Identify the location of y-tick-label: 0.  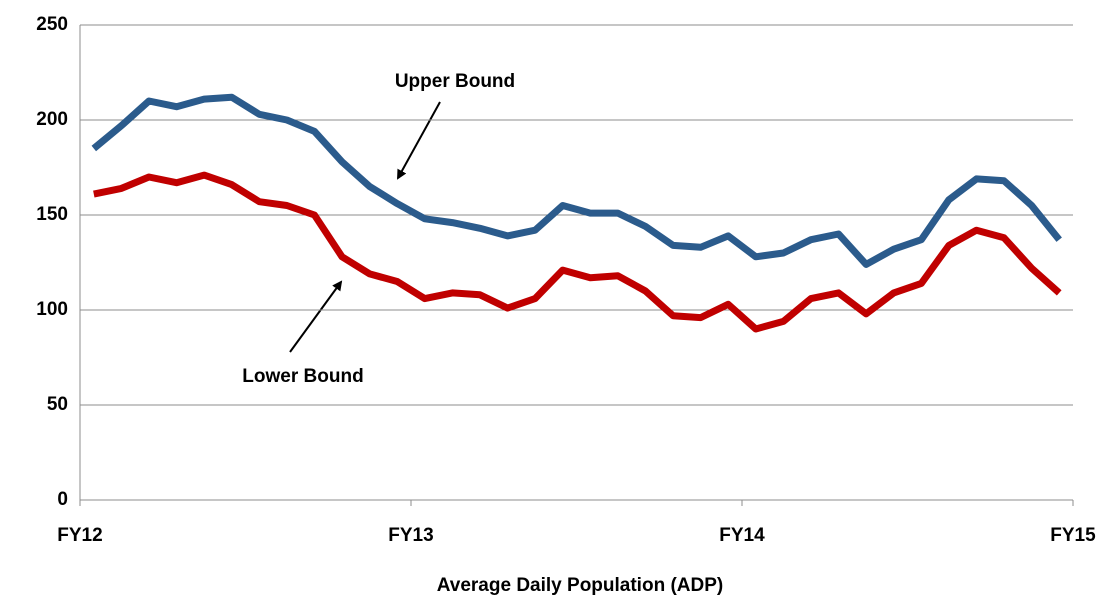
(62, 499).